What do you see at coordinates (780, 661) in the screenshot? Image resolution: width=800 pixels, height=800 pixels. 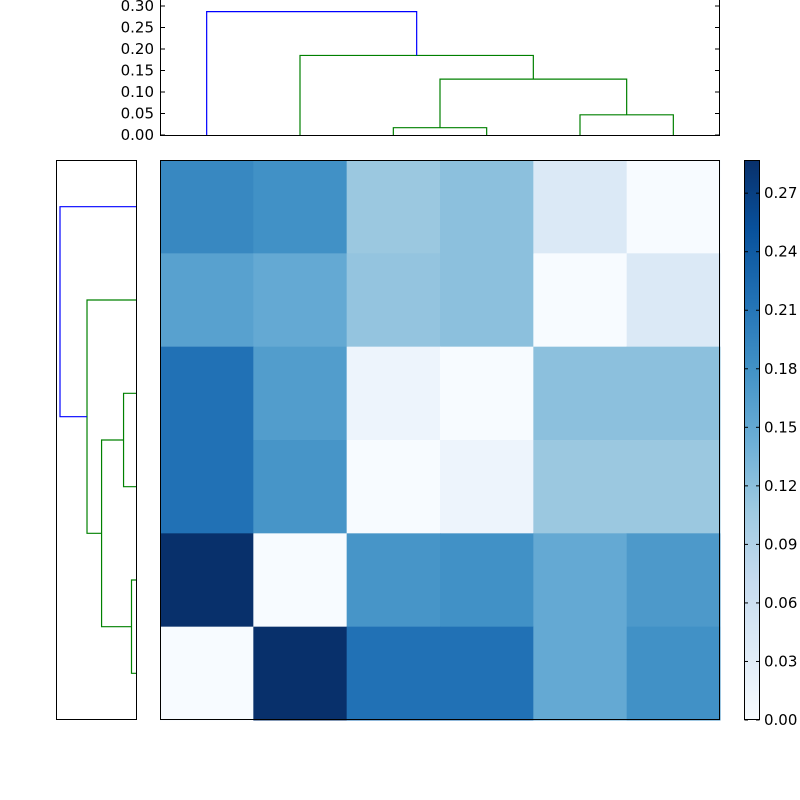 I see `colorbar-tick-label: 0.03` at bounding box center [780, 661].